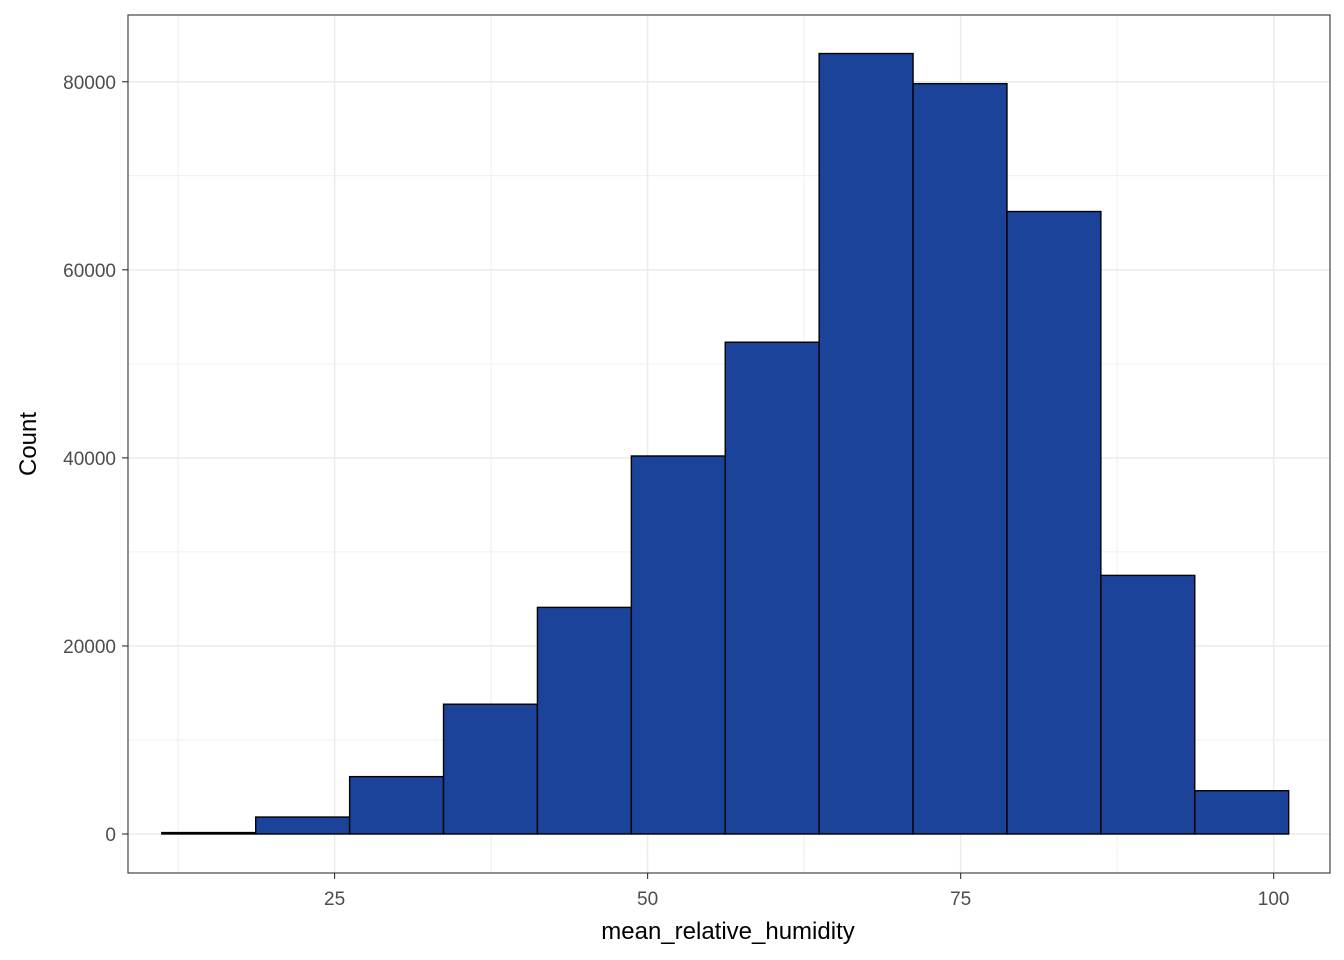 Image resolution: width=1344 pixels, height=960 pixels. I want to click on x-tick-label: 50, so click(647, 899).